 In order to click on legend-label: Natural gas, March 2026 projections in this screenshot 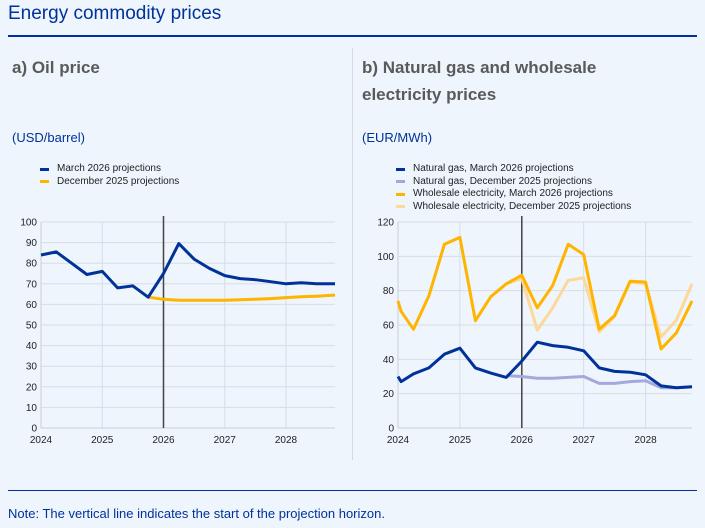, I will do `click(493, 168)`.